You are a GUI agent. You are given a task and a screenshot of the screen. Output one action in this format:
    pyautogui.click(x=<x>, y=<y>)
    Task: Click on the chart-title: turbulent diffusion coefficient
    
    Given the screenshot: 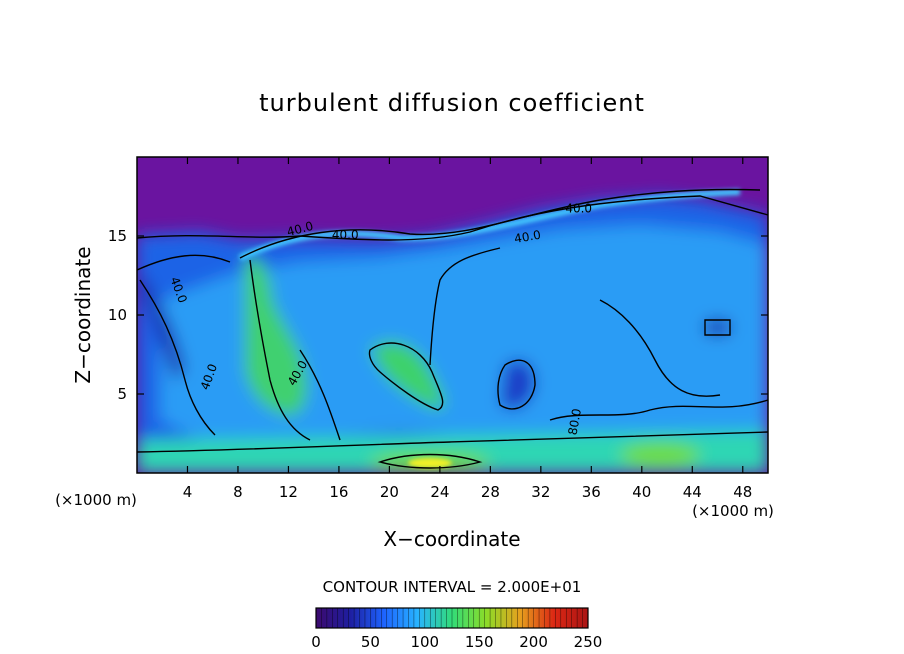 What is the action you would take?
    pyautogui.click(x=452, y=103)
    